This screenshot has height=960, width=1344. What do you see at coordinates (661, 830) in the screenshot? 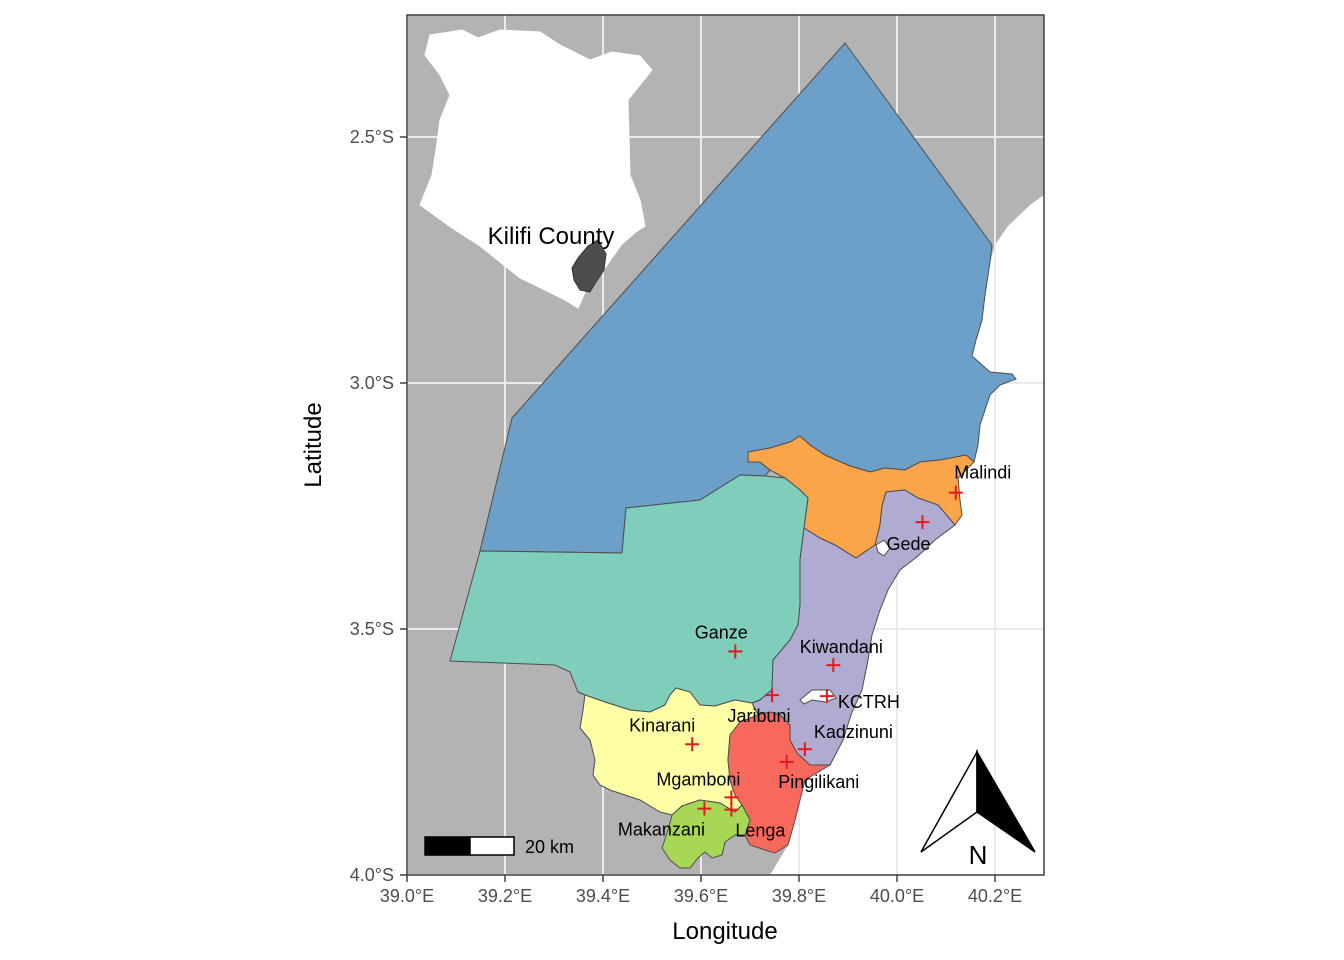
I see `site-label-makanzani: Makanzani` at bounding box center [661, 830].